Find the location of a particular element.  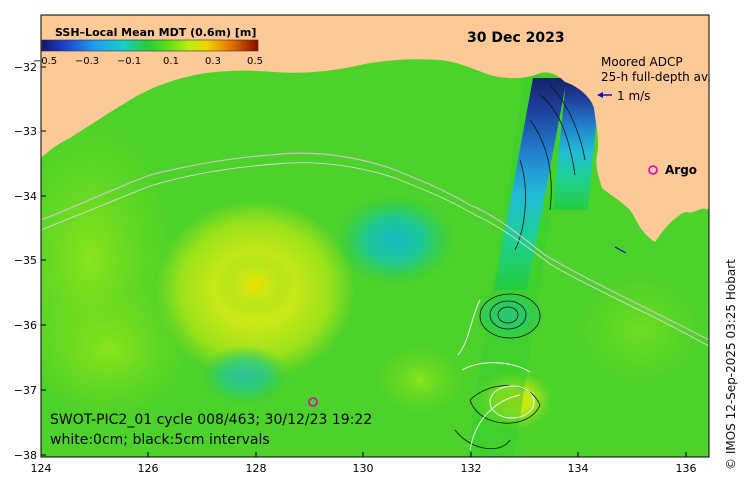

latitude-tick-label: −37 is located at coordinates (25, 390).